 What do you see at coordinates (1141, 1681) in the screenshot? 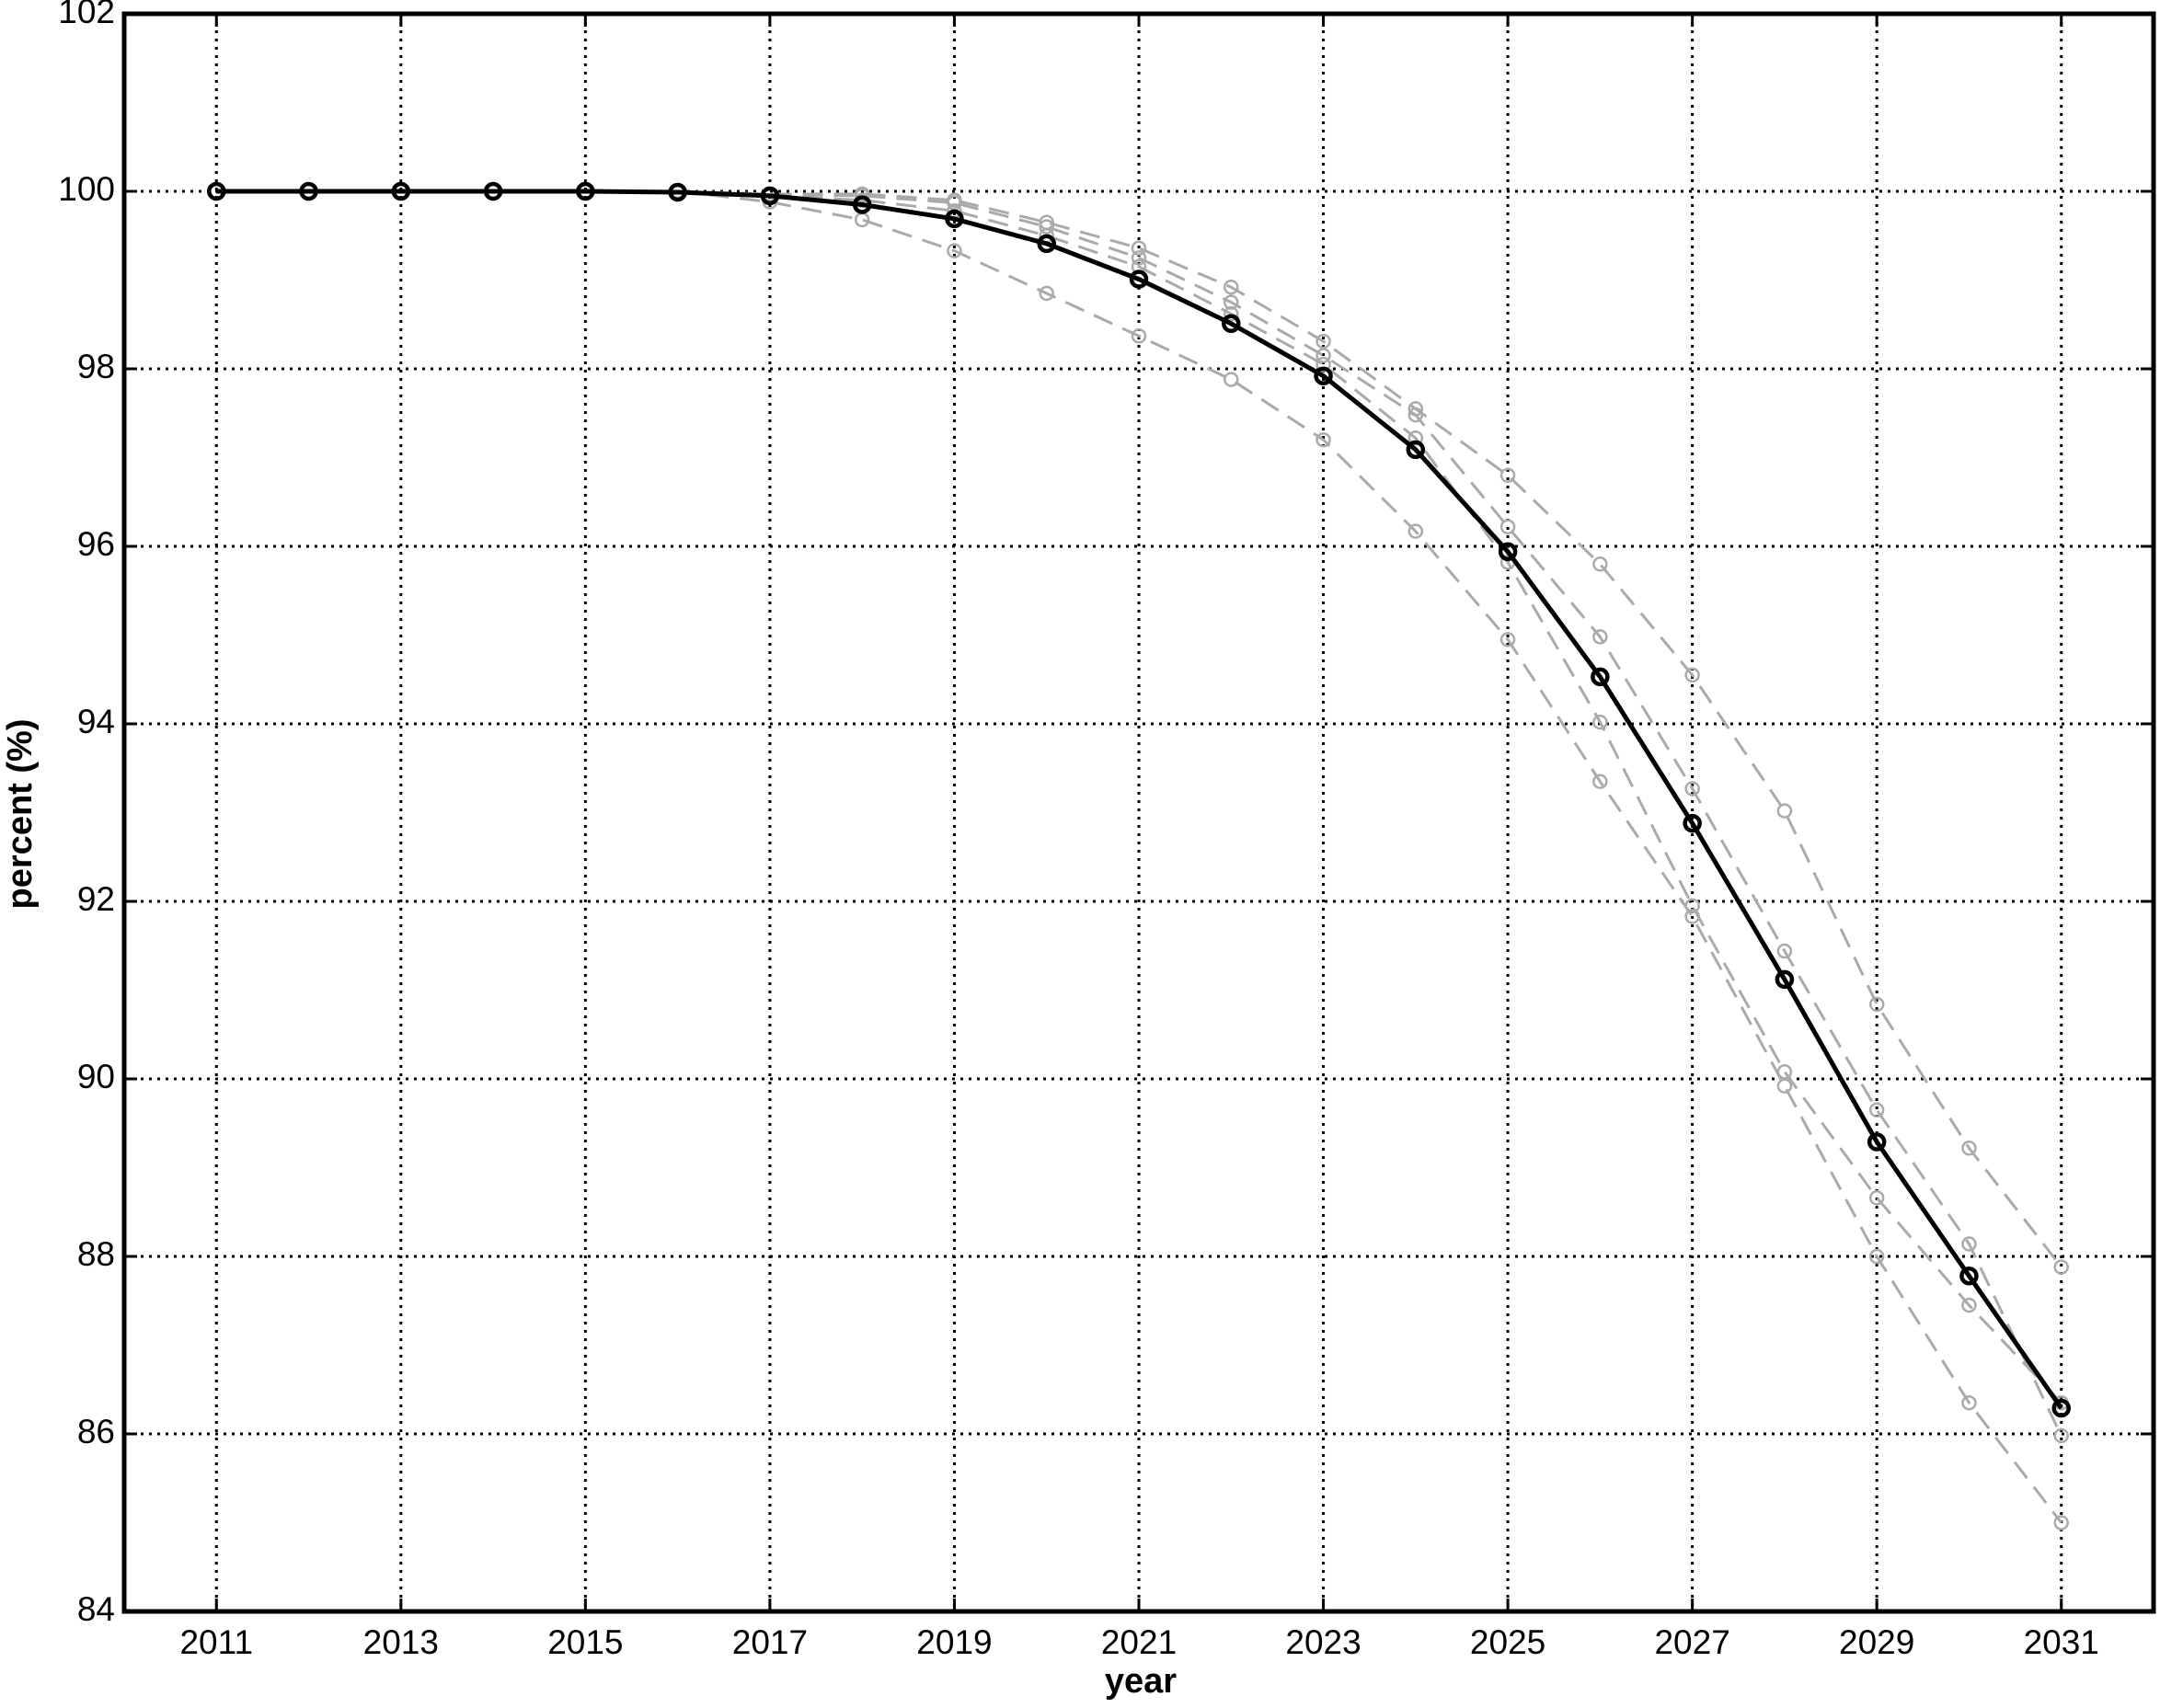
I see `x-axis-label: year` at bounding box center [1141, 1681].